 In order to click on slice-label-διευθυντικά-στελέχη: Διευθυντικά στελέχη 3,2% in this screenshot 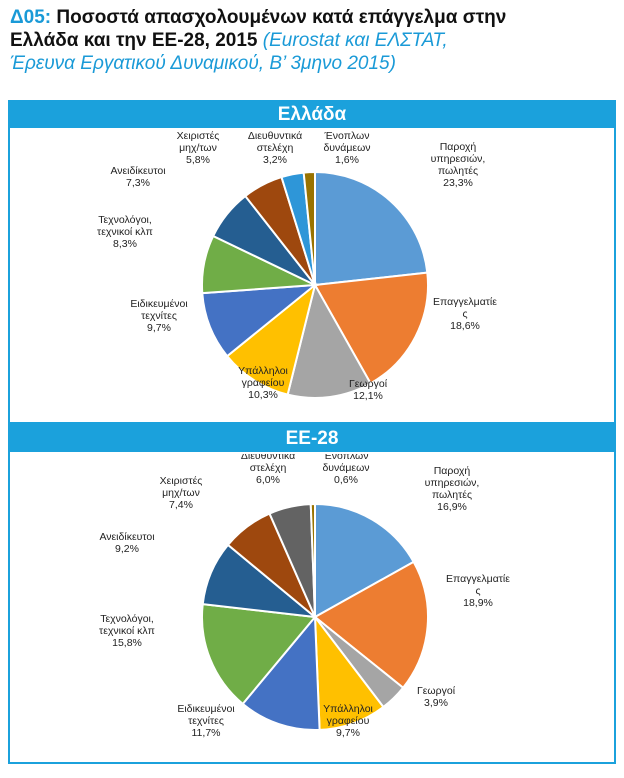, I will do `click(275, 148)`.